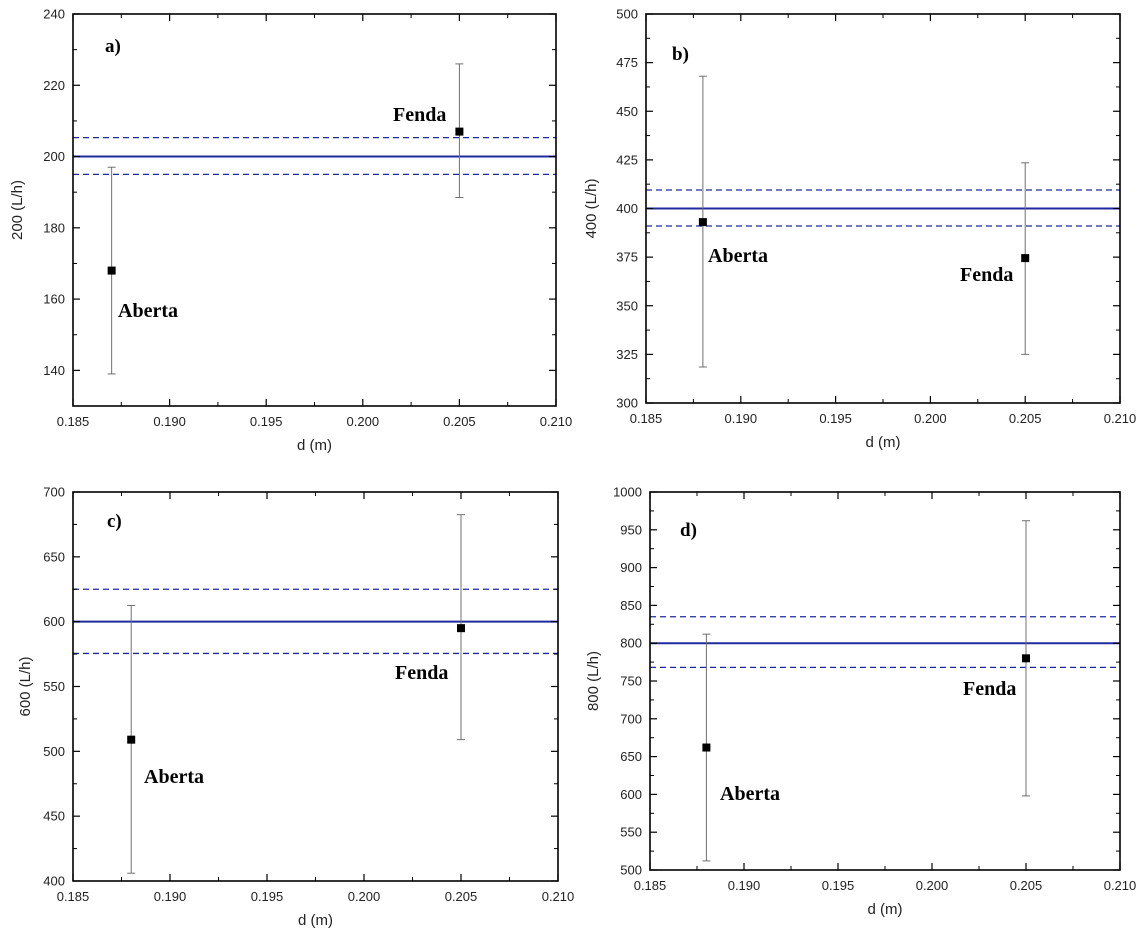 This screenshot has height=940, width=1143. What do you see at coordinates (54, 14) in the screenshot?
I see `y-tick-label: 240` at bounding box center [54, 14].